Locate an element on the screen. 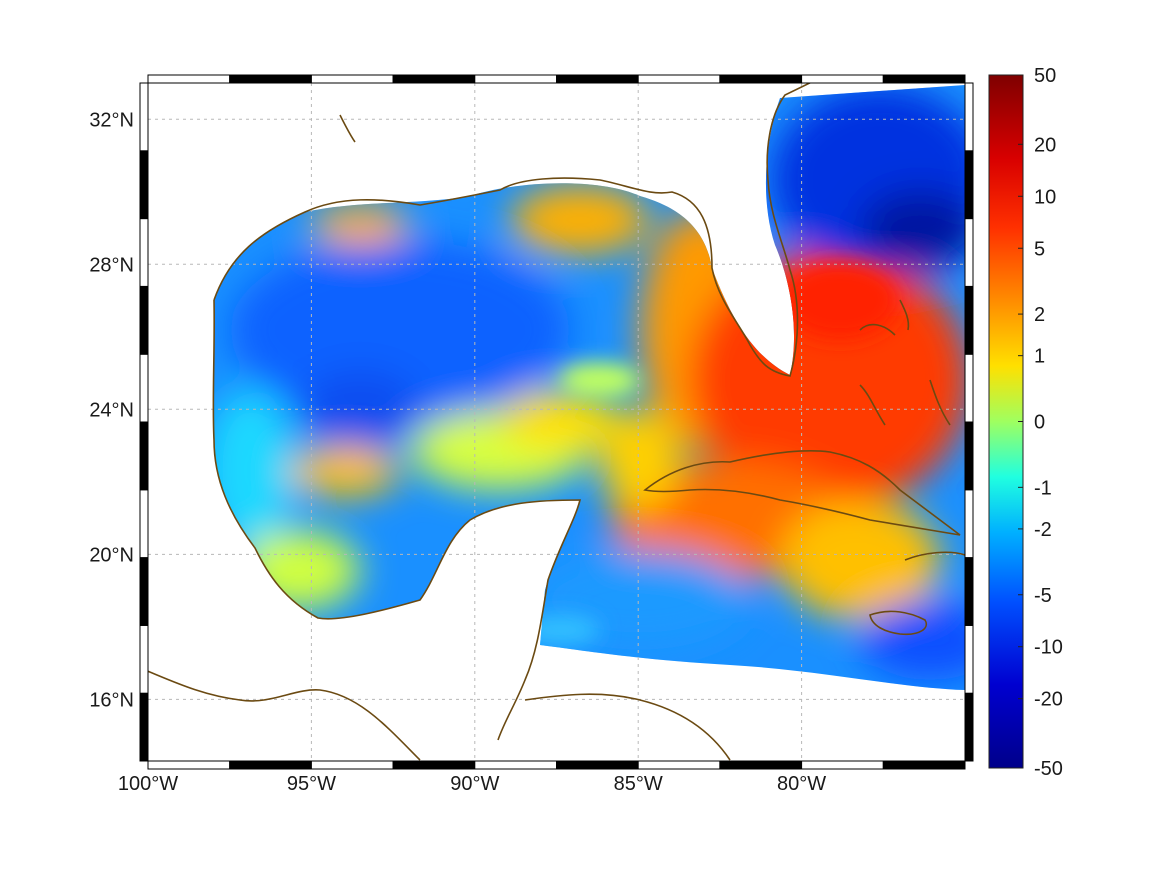 Image resolution: width=1167 pixels, height=875 pixels. colorbar-label: 0 is located at coordinates (1039, 423).